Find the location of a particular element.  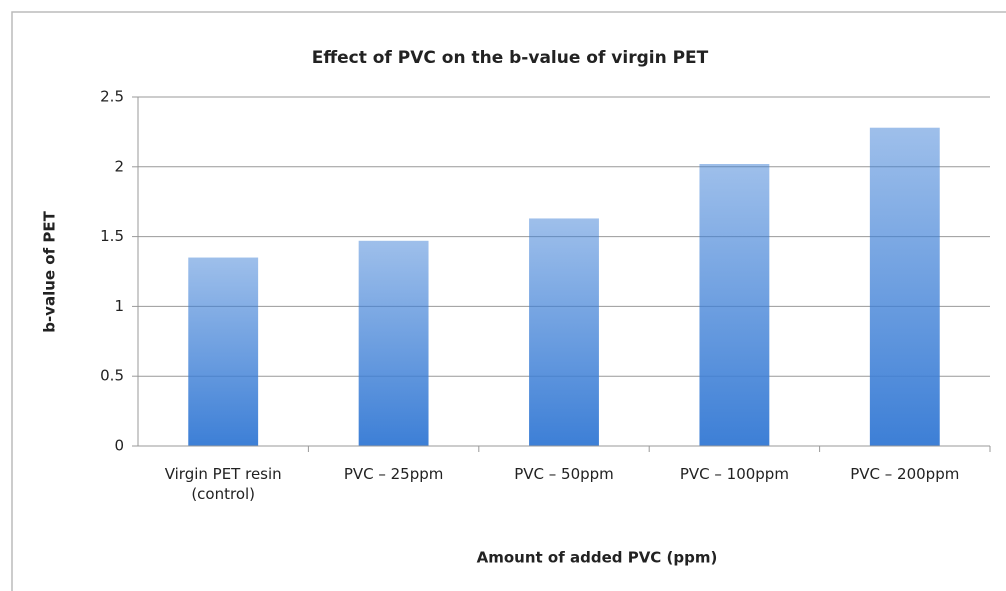

y-tick-label: 1.5 is located at coordinates (112, 236).